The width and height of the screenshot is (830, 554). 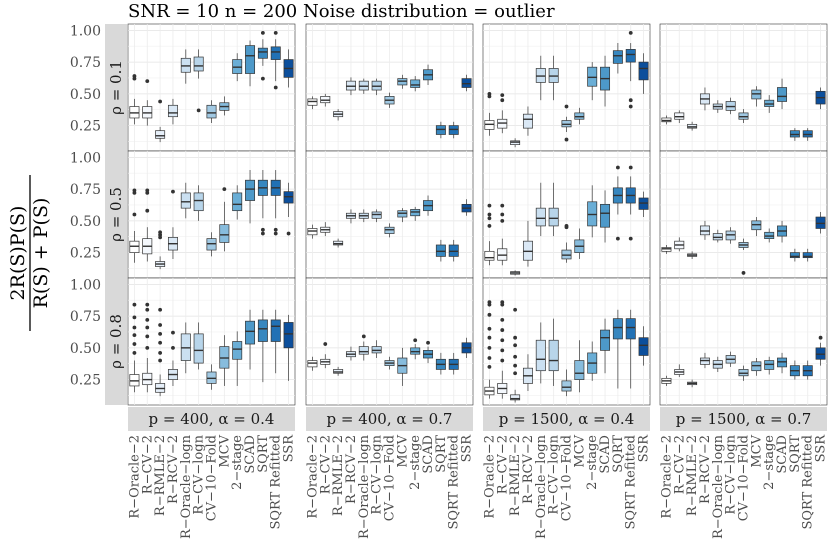 What do you see at coordinates (116, 87) in the screenshot?
I see `row-strip` at bounding box center [116, 87].